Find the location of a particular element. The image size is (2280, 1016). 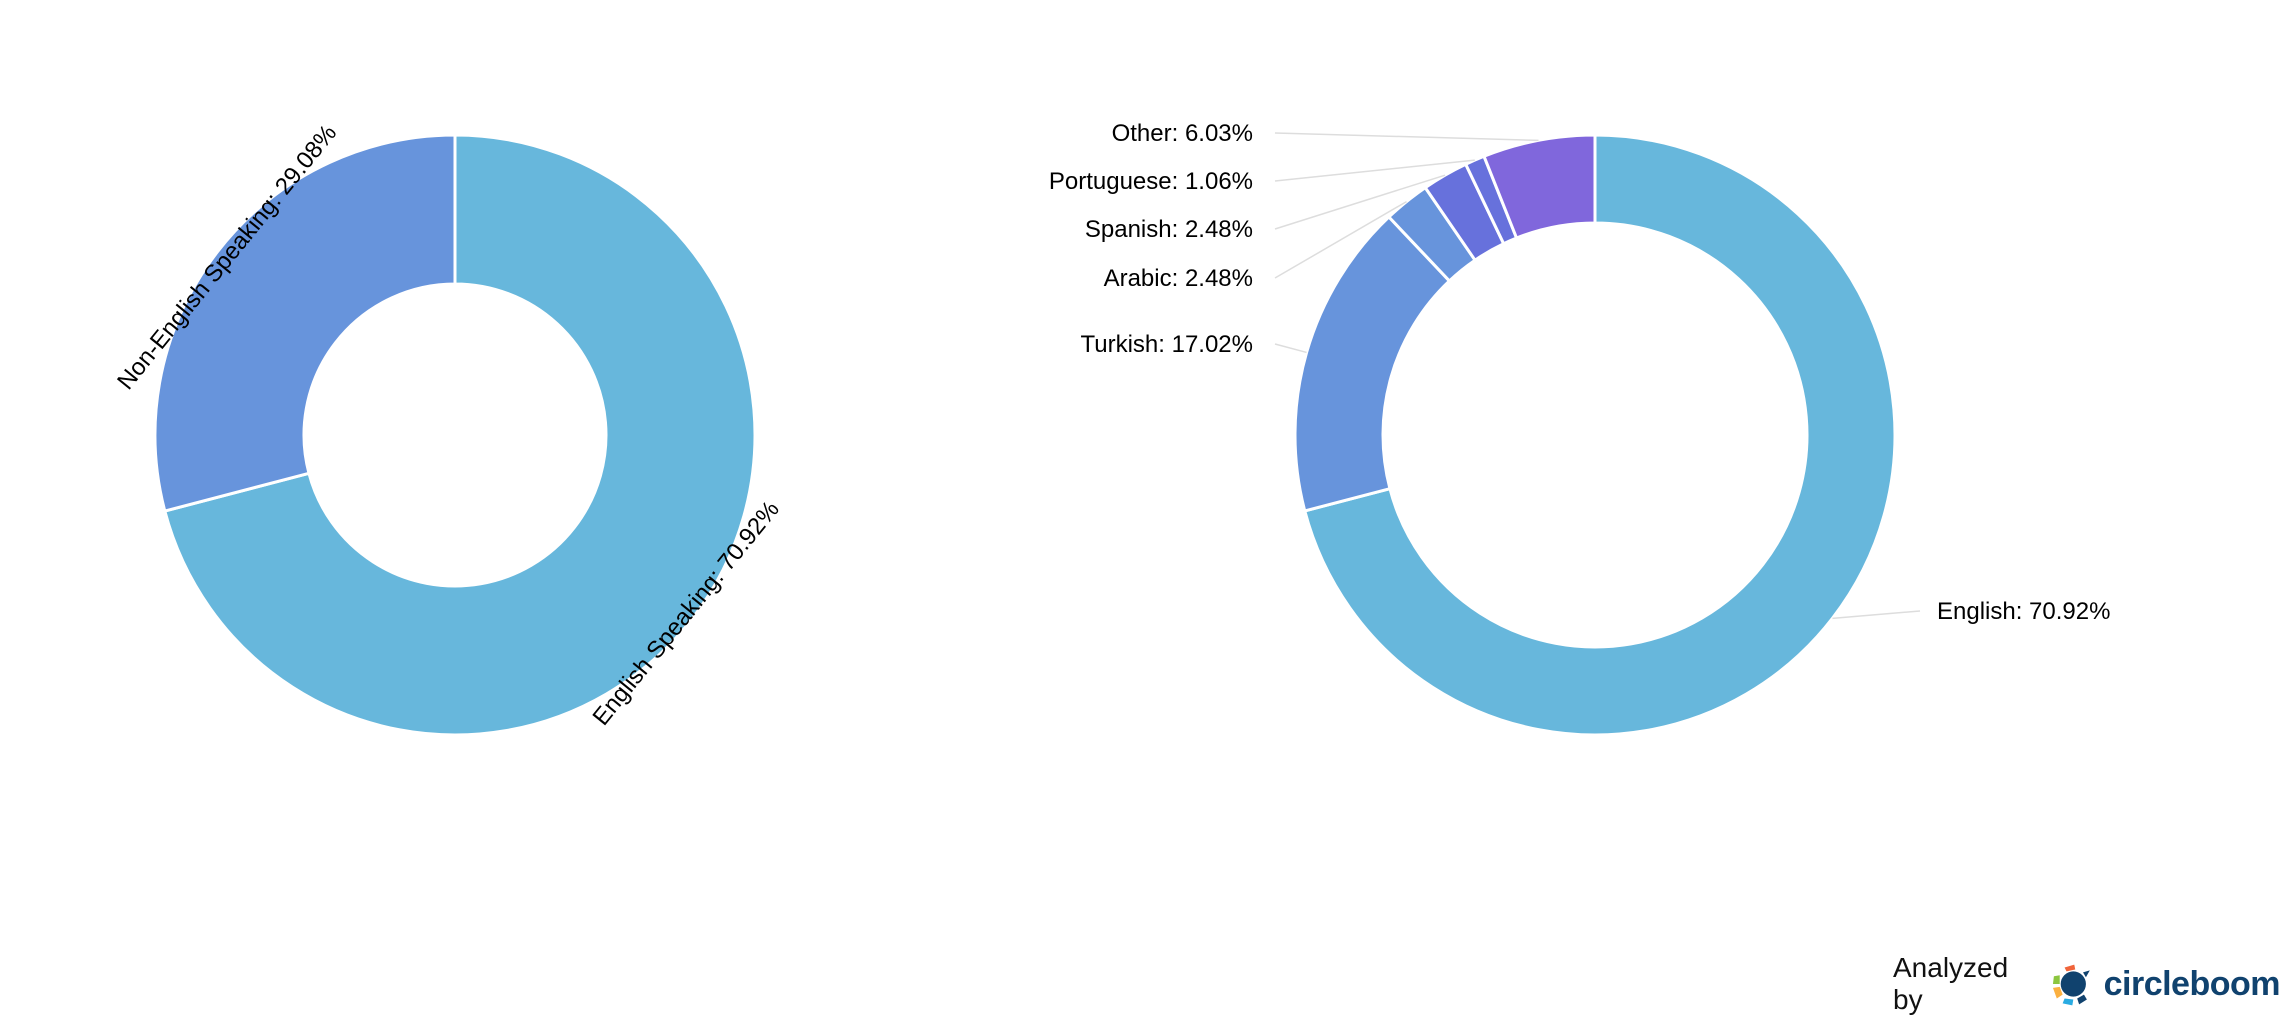

slice-non-english-speaking is located at coordinates (305, 323).